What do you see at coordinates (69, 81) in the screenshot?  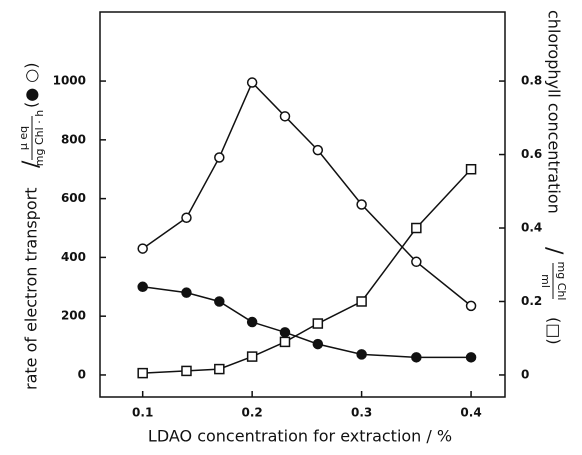 I see `y-tick-label: 1000` at bounding box center [69, 81].